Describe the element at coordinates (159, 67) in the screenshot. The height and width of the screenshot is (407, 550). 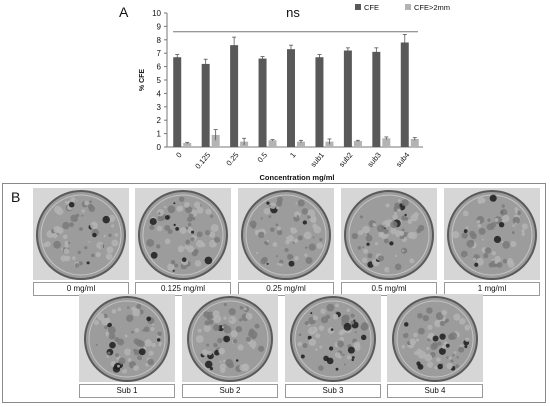
I see `y-tick-label: 6` at that location.